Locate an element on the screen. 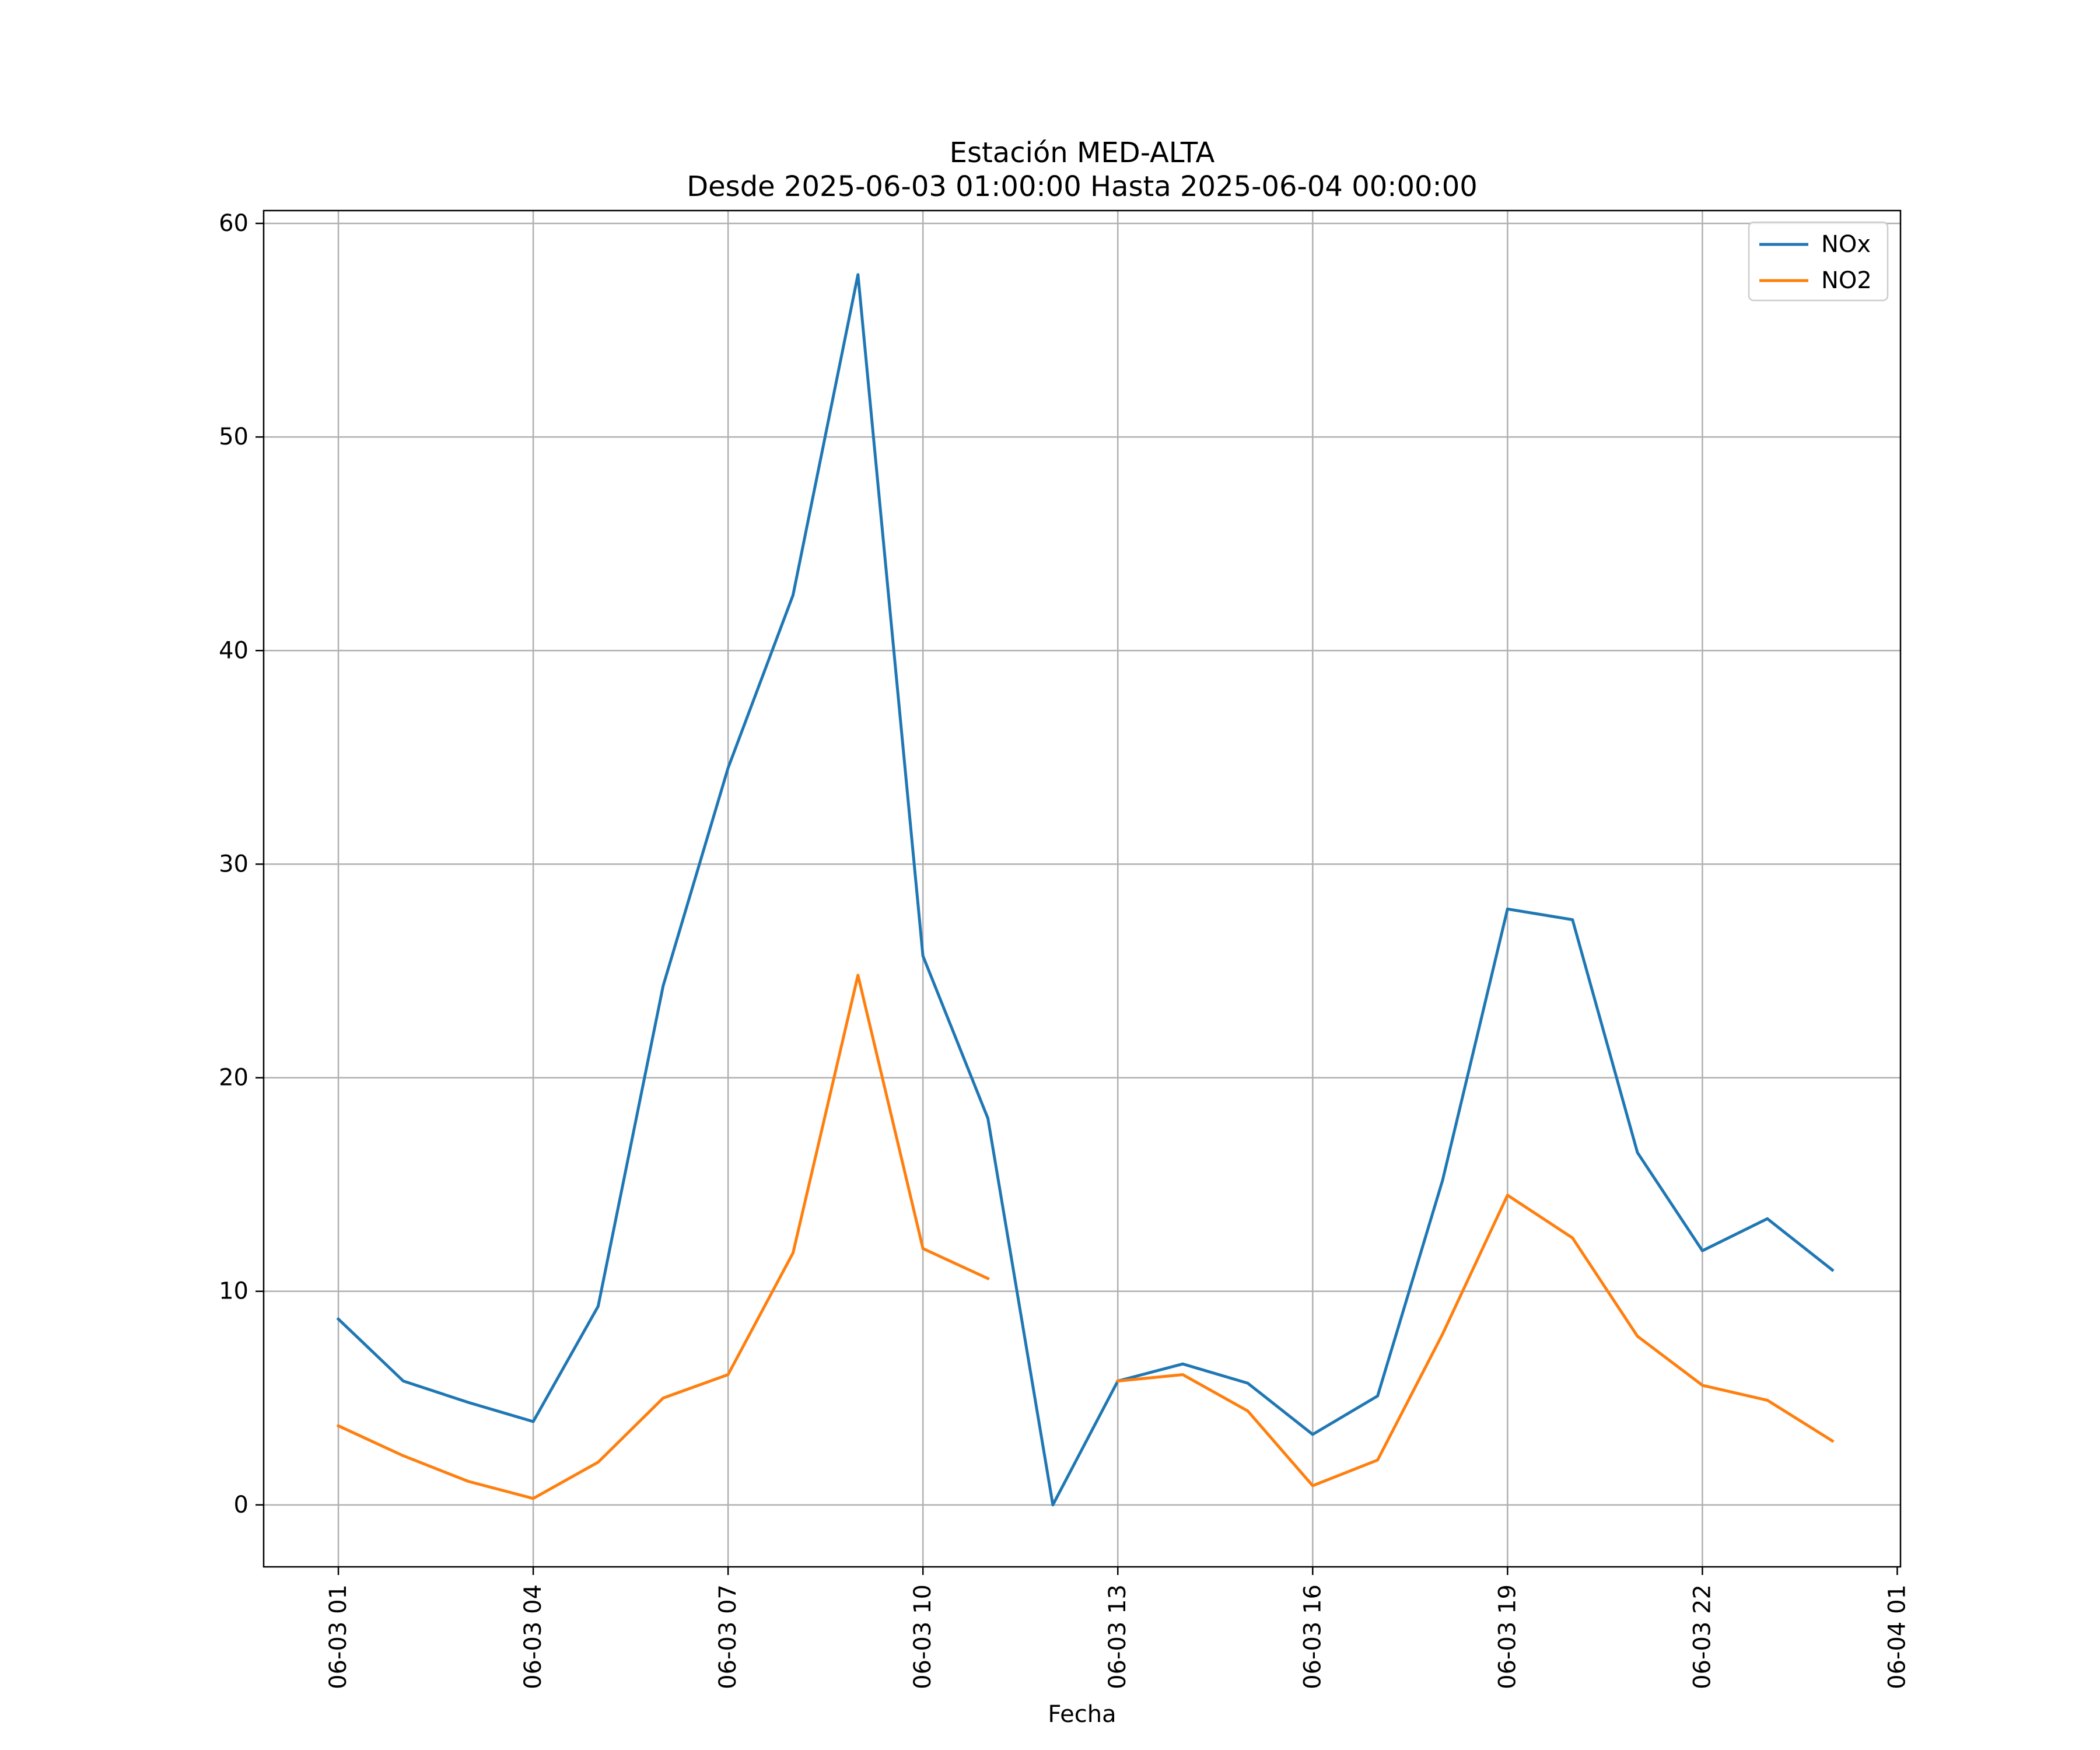 The height and width of the screenshot is (1750, 2100). x-tick-label: 06-03 22 is located at coordinates (1702, 1636).